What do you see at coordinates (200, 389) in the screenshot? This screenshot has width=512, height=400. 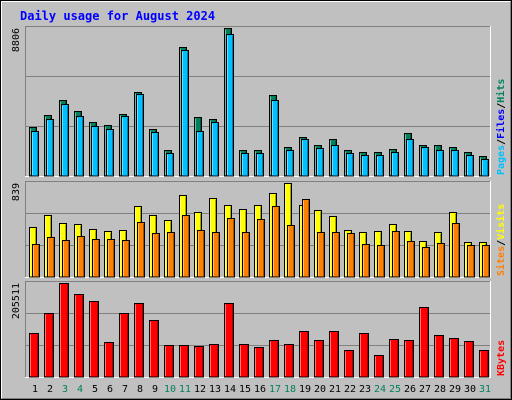 I see `x-tick-label: 12` at bounding box center [200, 389].